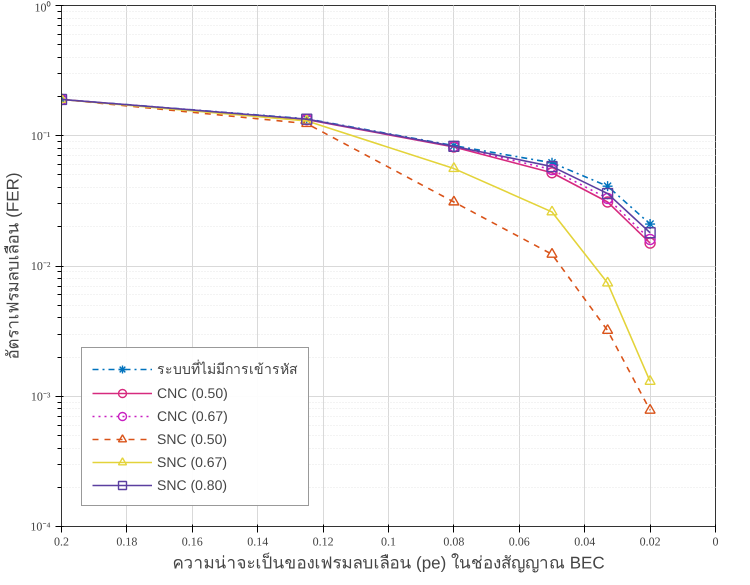  I want to click on y-tick-label: 10⁰, so click(42, 7).